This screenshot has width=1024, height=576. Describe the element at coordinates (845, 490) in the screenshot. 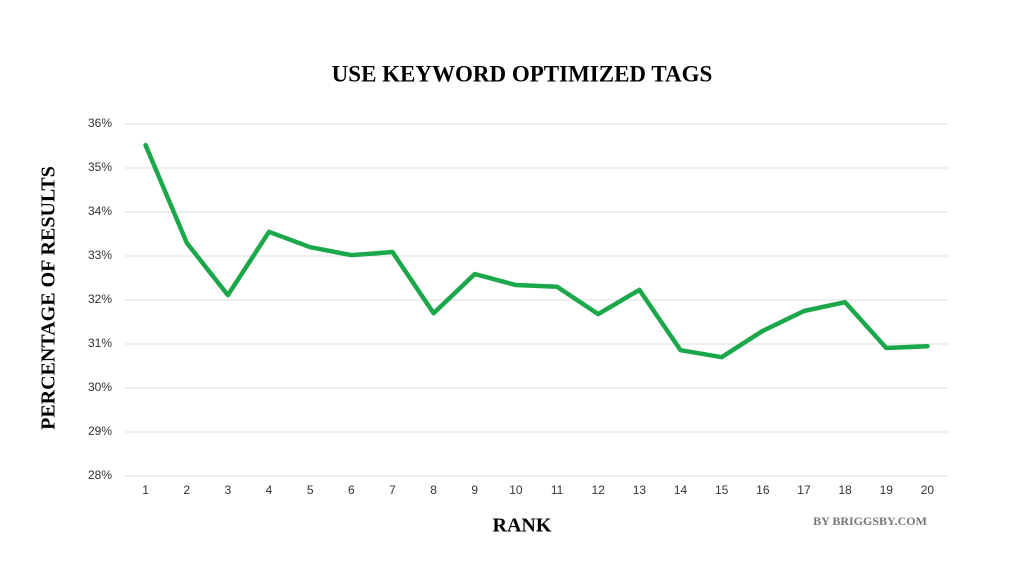

I see `x-tick-label: 18` at that location.